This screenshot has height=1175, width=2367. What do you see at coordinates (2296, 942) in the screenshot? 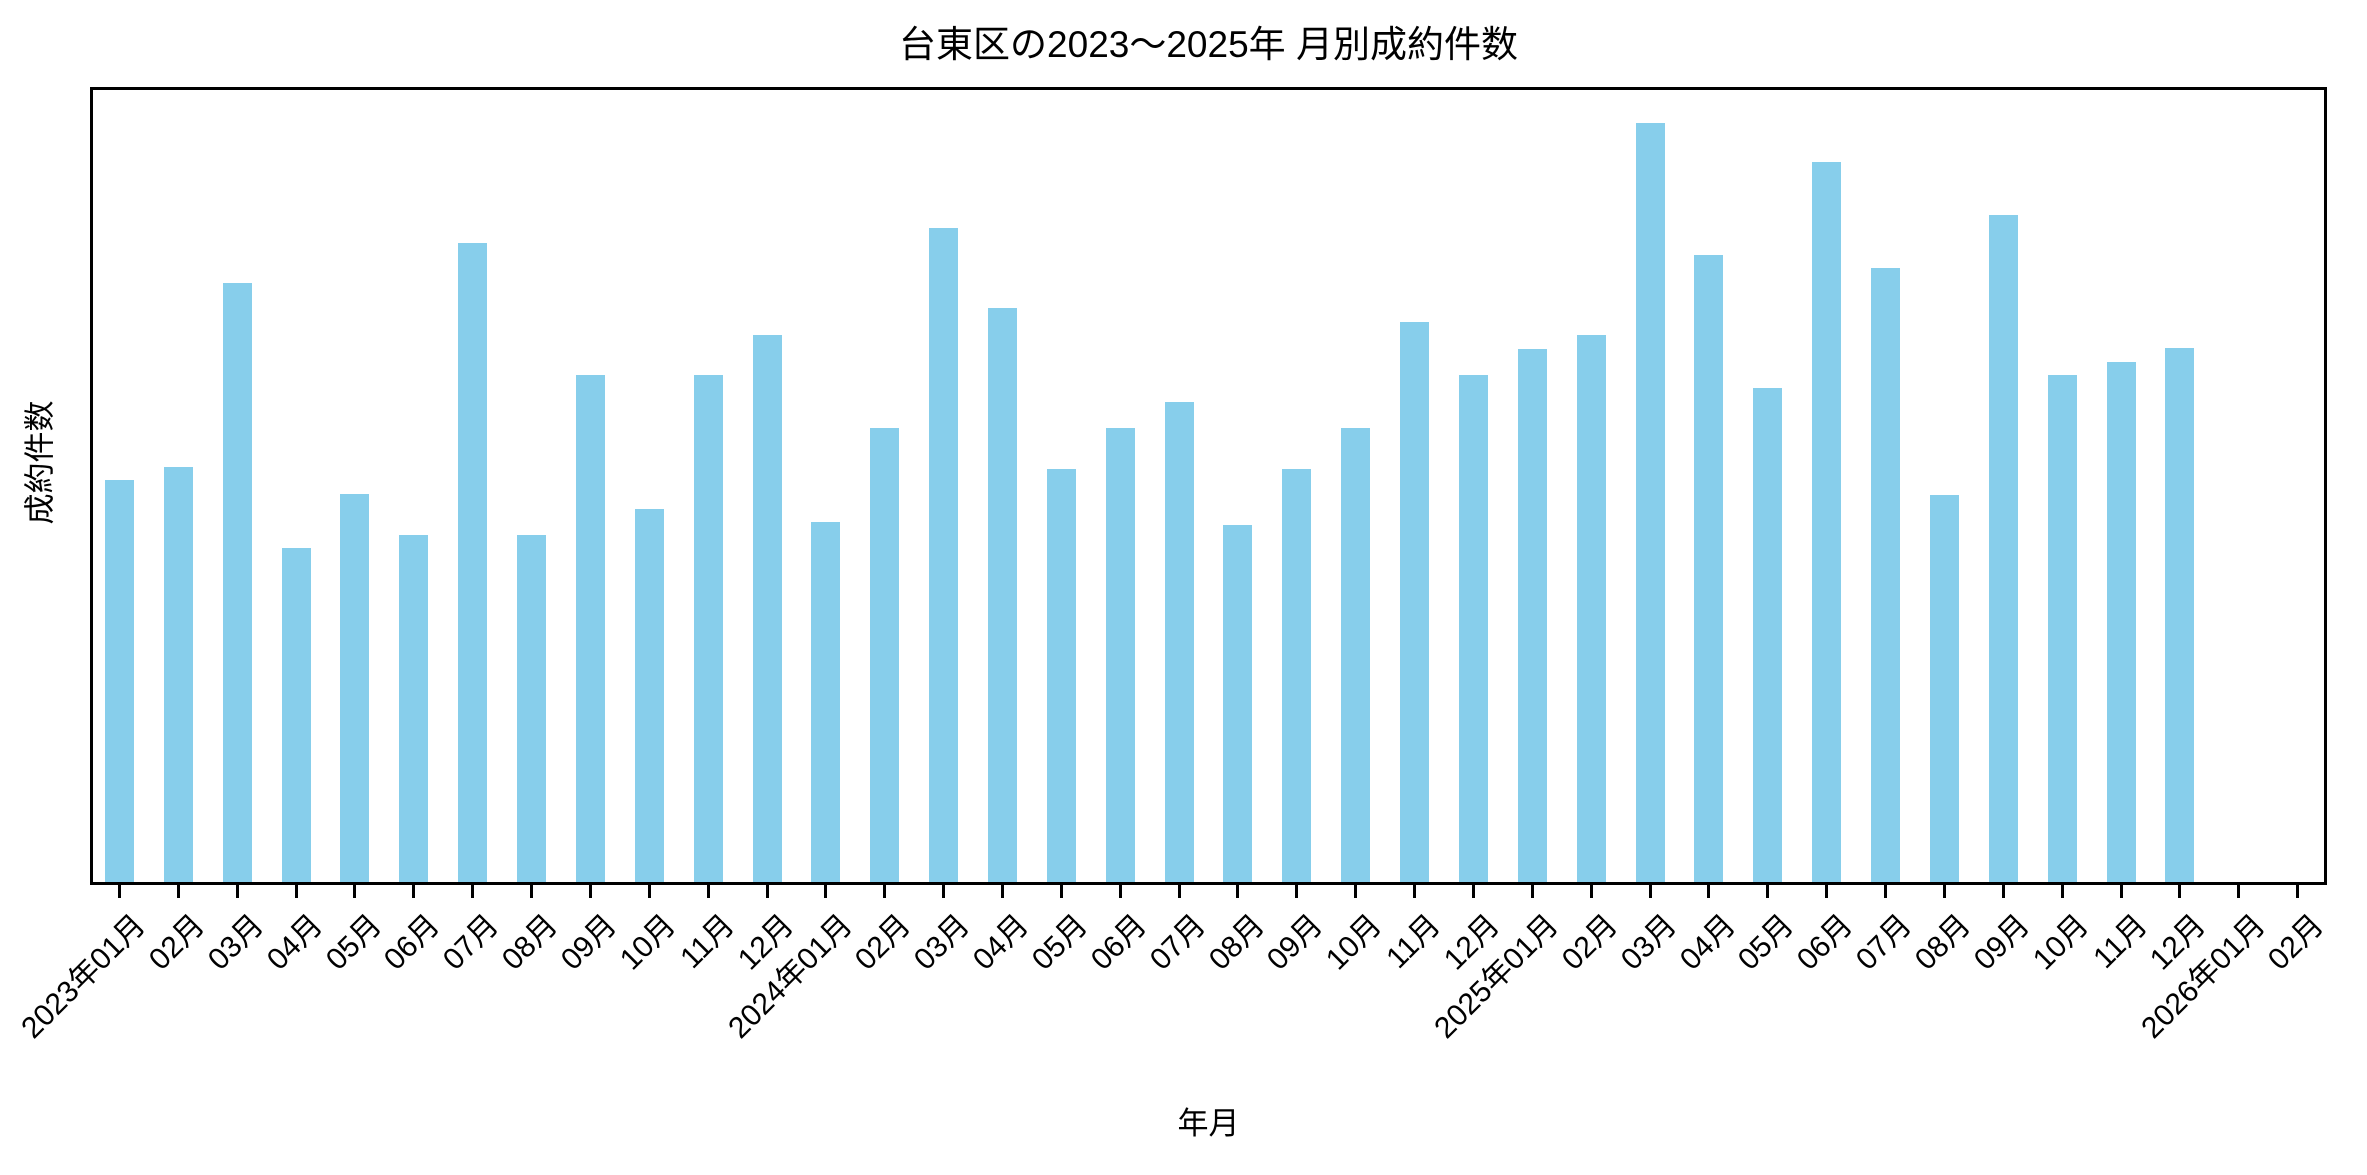
I see `x-tick-label: 02月` at bounding box center [2296, 942].